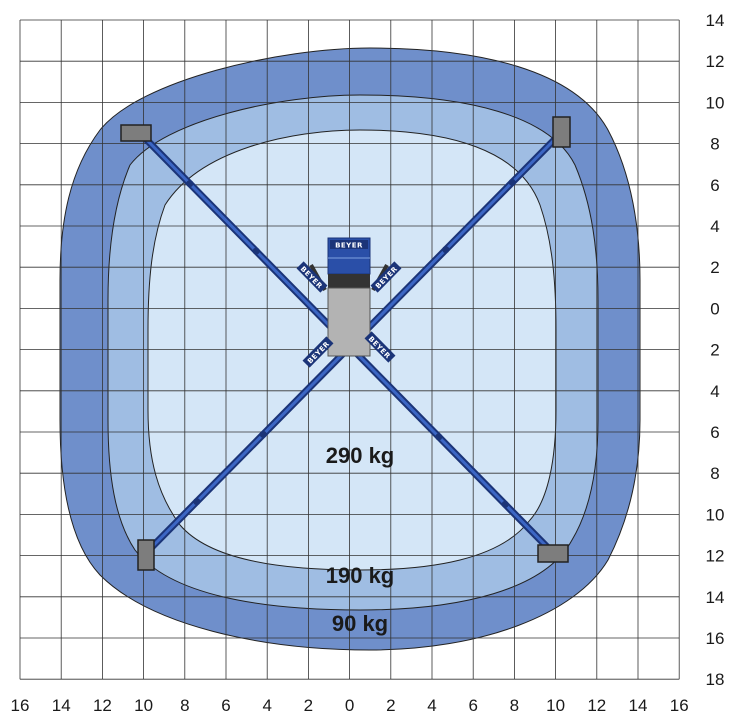 The height and width of the screenshot is (717, 729). Describe the element at coordinates (146, 555) in the screenshot. I see `outrigger-pad-bottom-left` at that location.